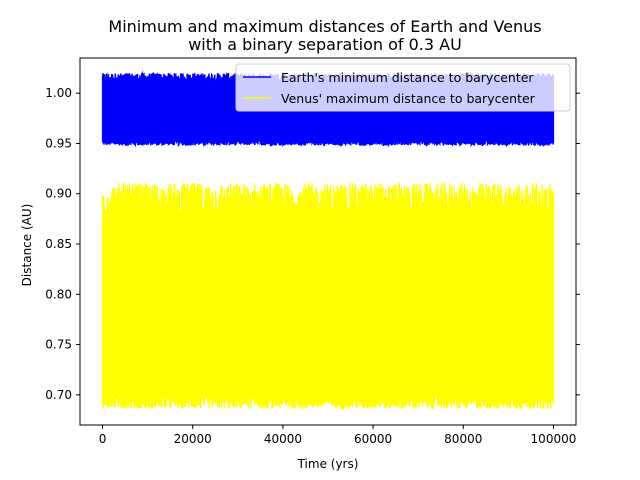  Describe the element at coordinates (463, 439) in the screenshot. I see `x-tick-label: 80000` at that location.